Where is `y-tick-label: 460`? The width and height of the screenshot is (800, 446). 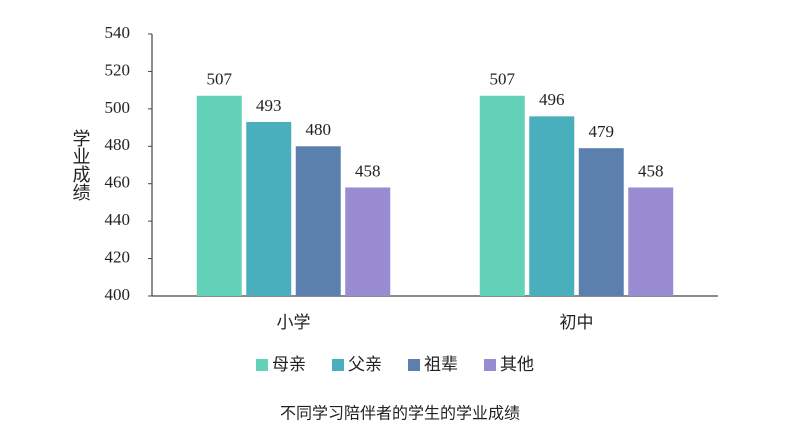 y-tick-label: 460 is located at coordinates (118, 182).